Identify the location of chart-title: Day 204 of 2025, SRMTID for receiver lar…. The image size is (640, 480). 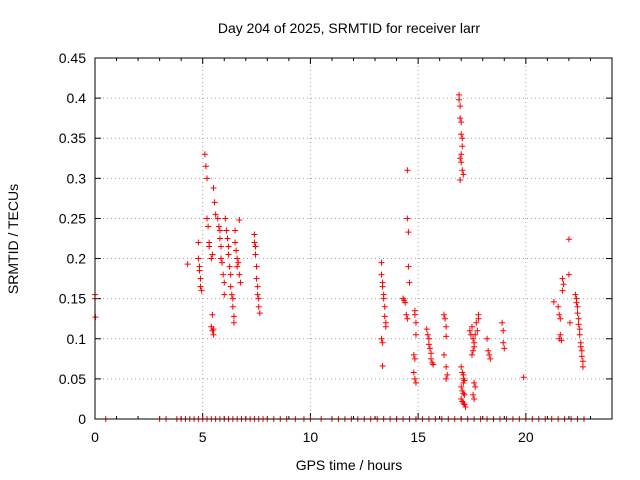
(349, 28).